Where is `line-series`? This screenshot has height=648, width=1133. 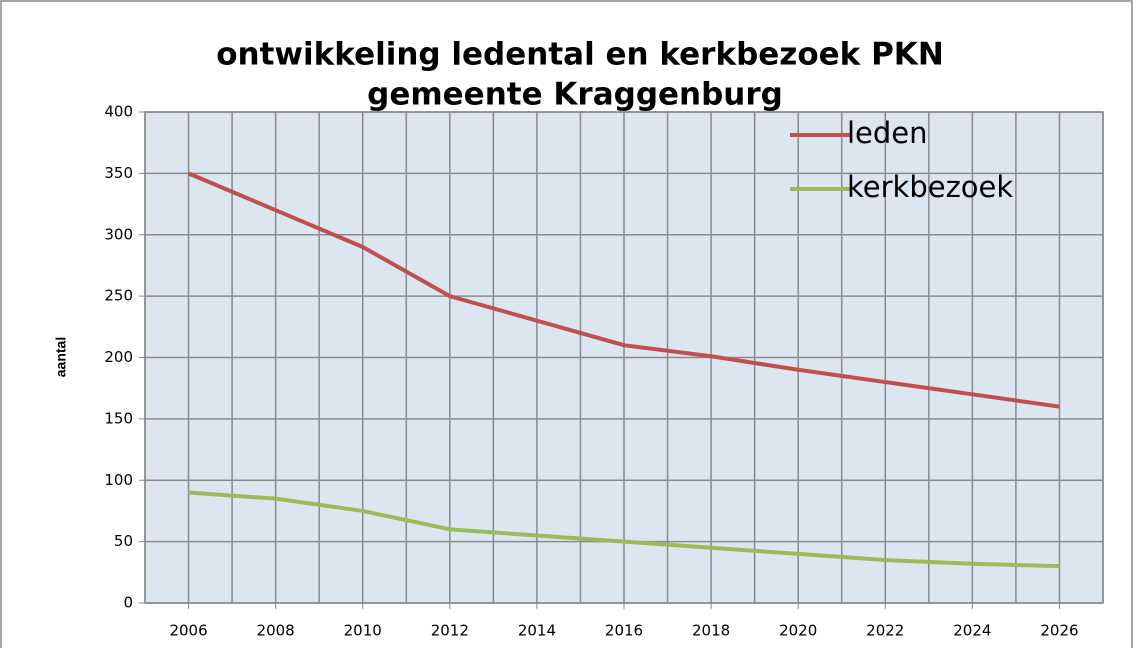 line-series is located at coordinates (624, 529).